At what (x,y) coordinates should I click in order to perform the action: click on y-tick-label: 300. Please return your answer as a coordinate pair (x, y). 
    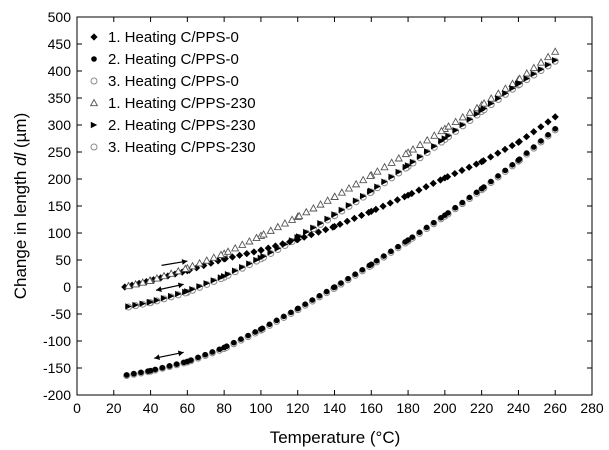
    Looking at the image, I should click on (60, 125).